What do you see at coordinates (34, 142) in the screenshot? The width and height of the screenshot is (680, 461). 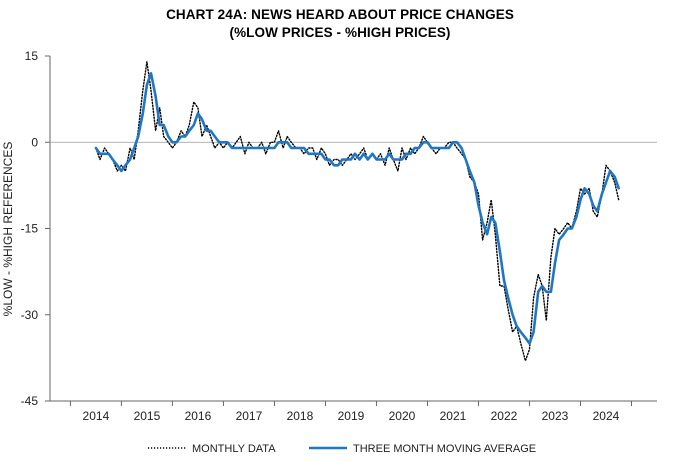 I see `y-tick-label: 0` at bounding box center [34, 142].